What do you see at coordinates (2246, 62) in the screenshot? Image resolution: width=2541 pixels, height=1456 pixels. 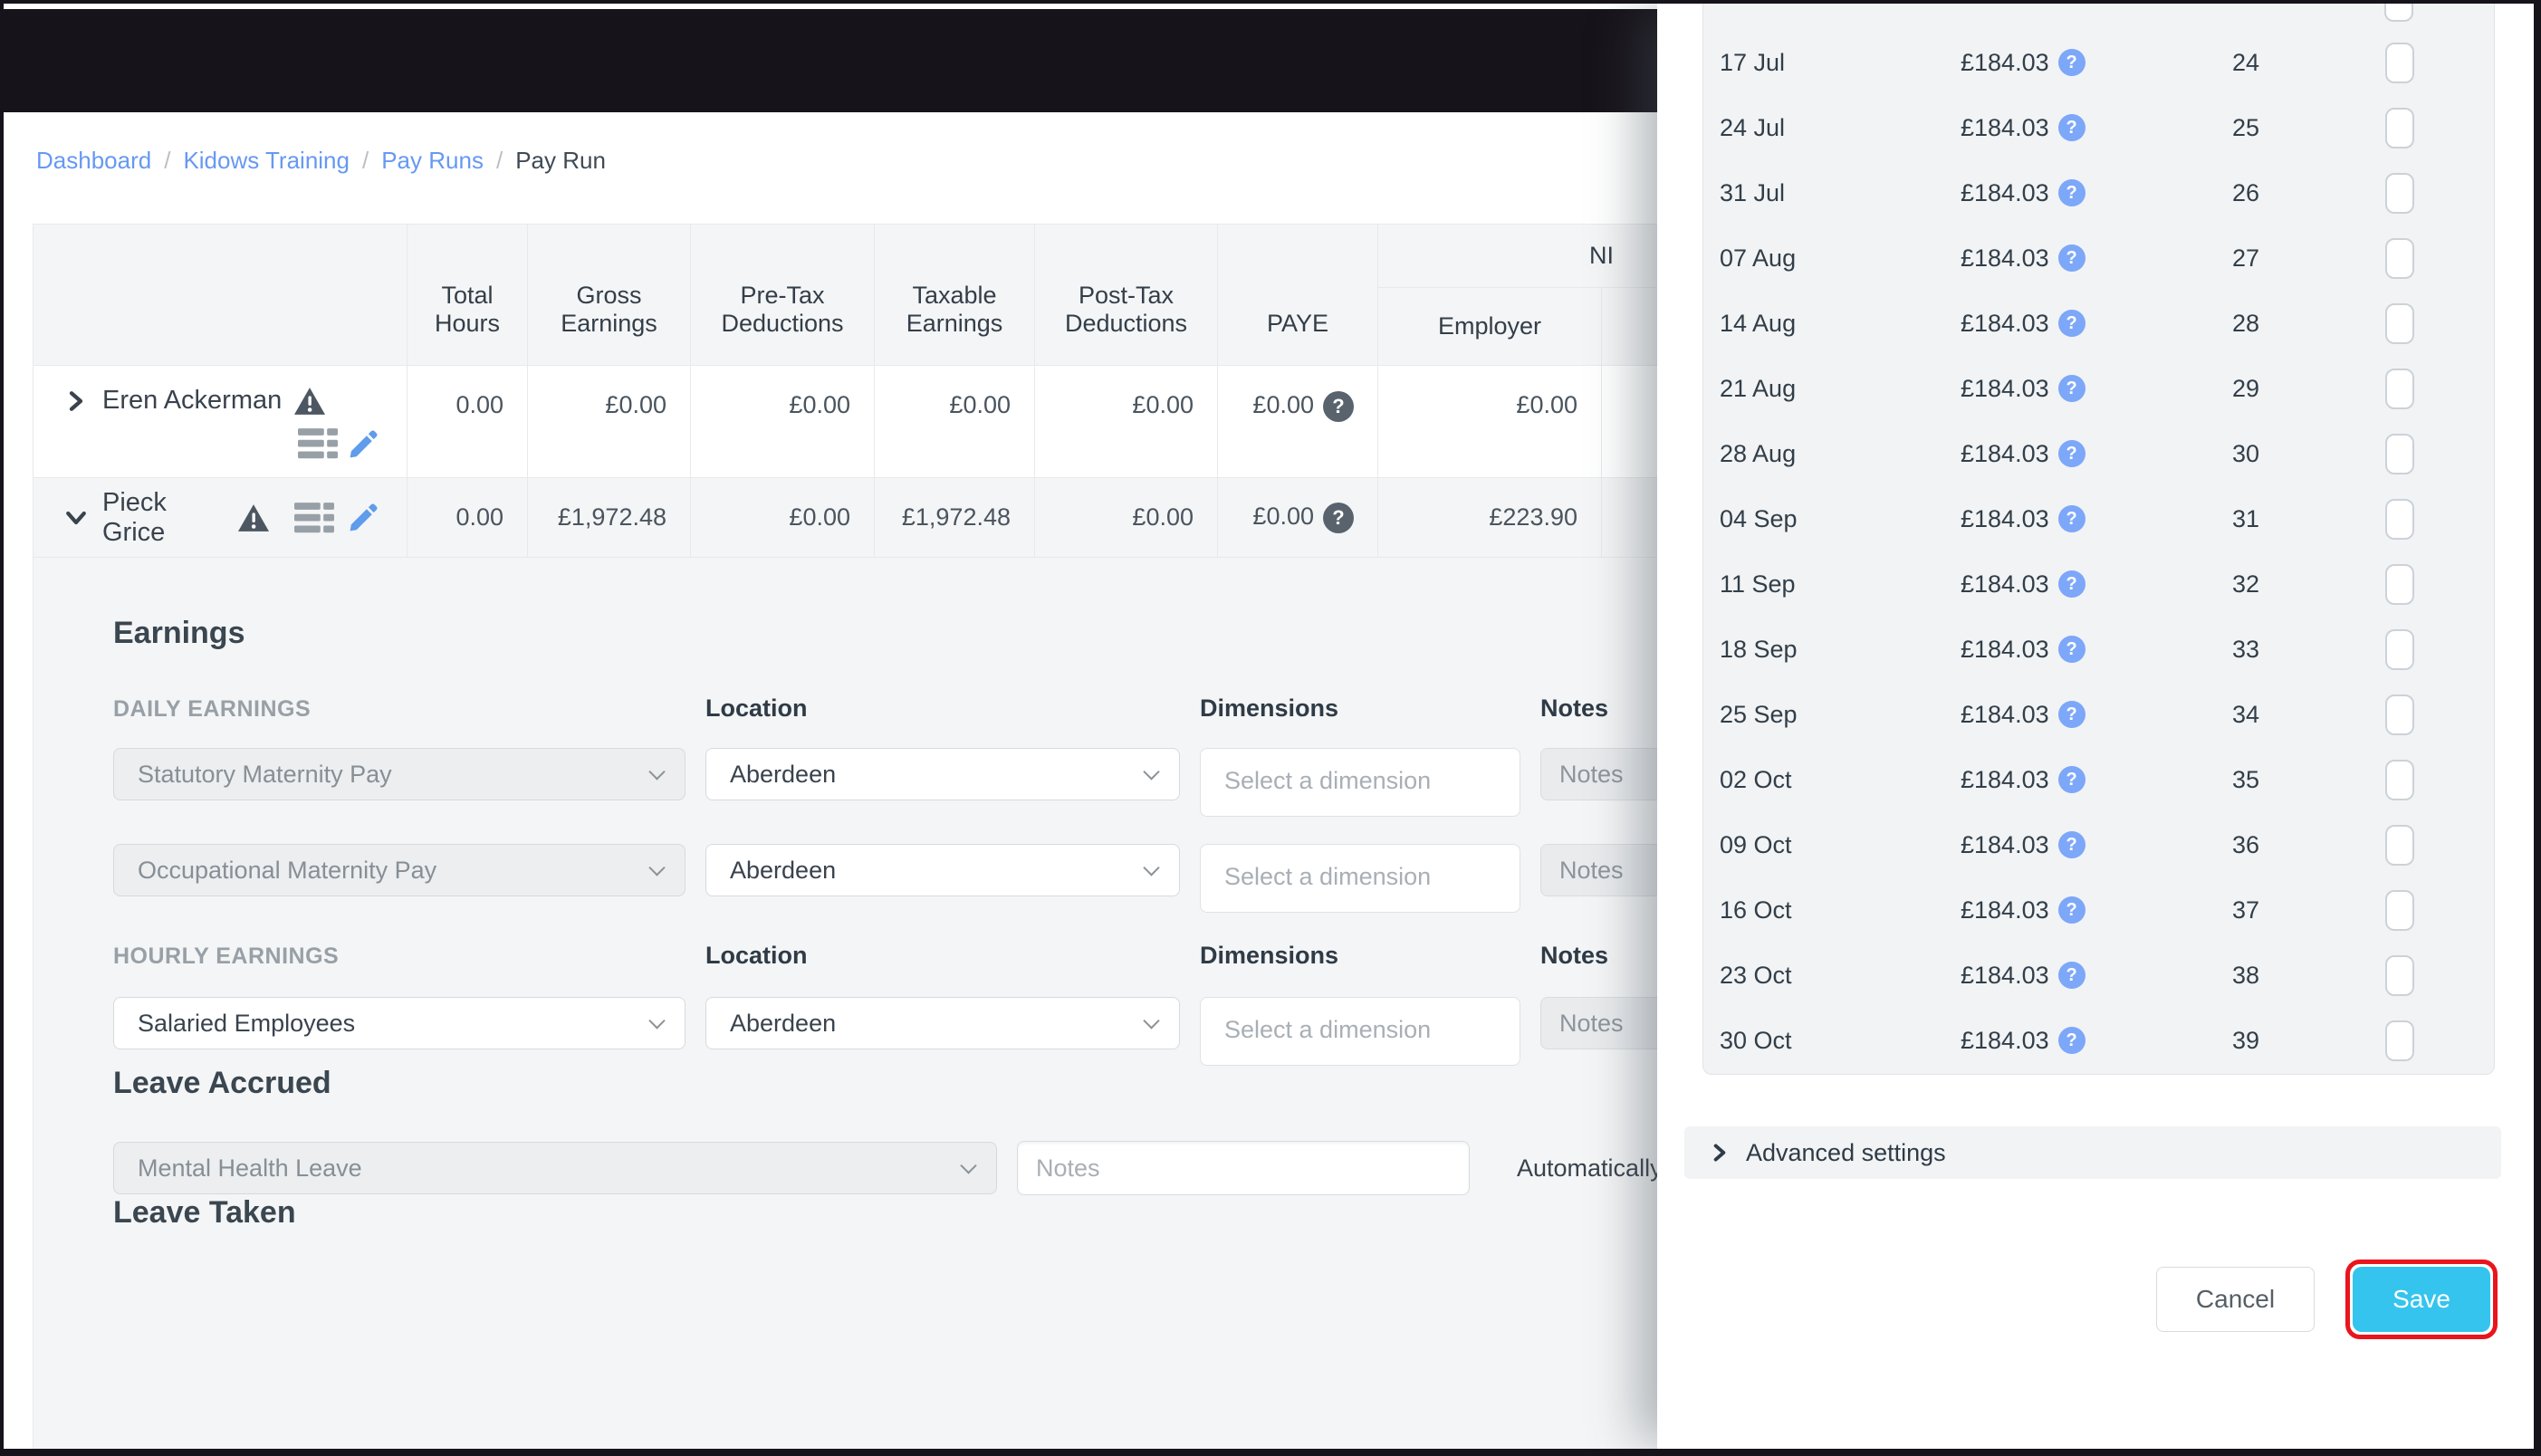 I see `schedule-week-number: 24` at bounding box center [2246, 62].